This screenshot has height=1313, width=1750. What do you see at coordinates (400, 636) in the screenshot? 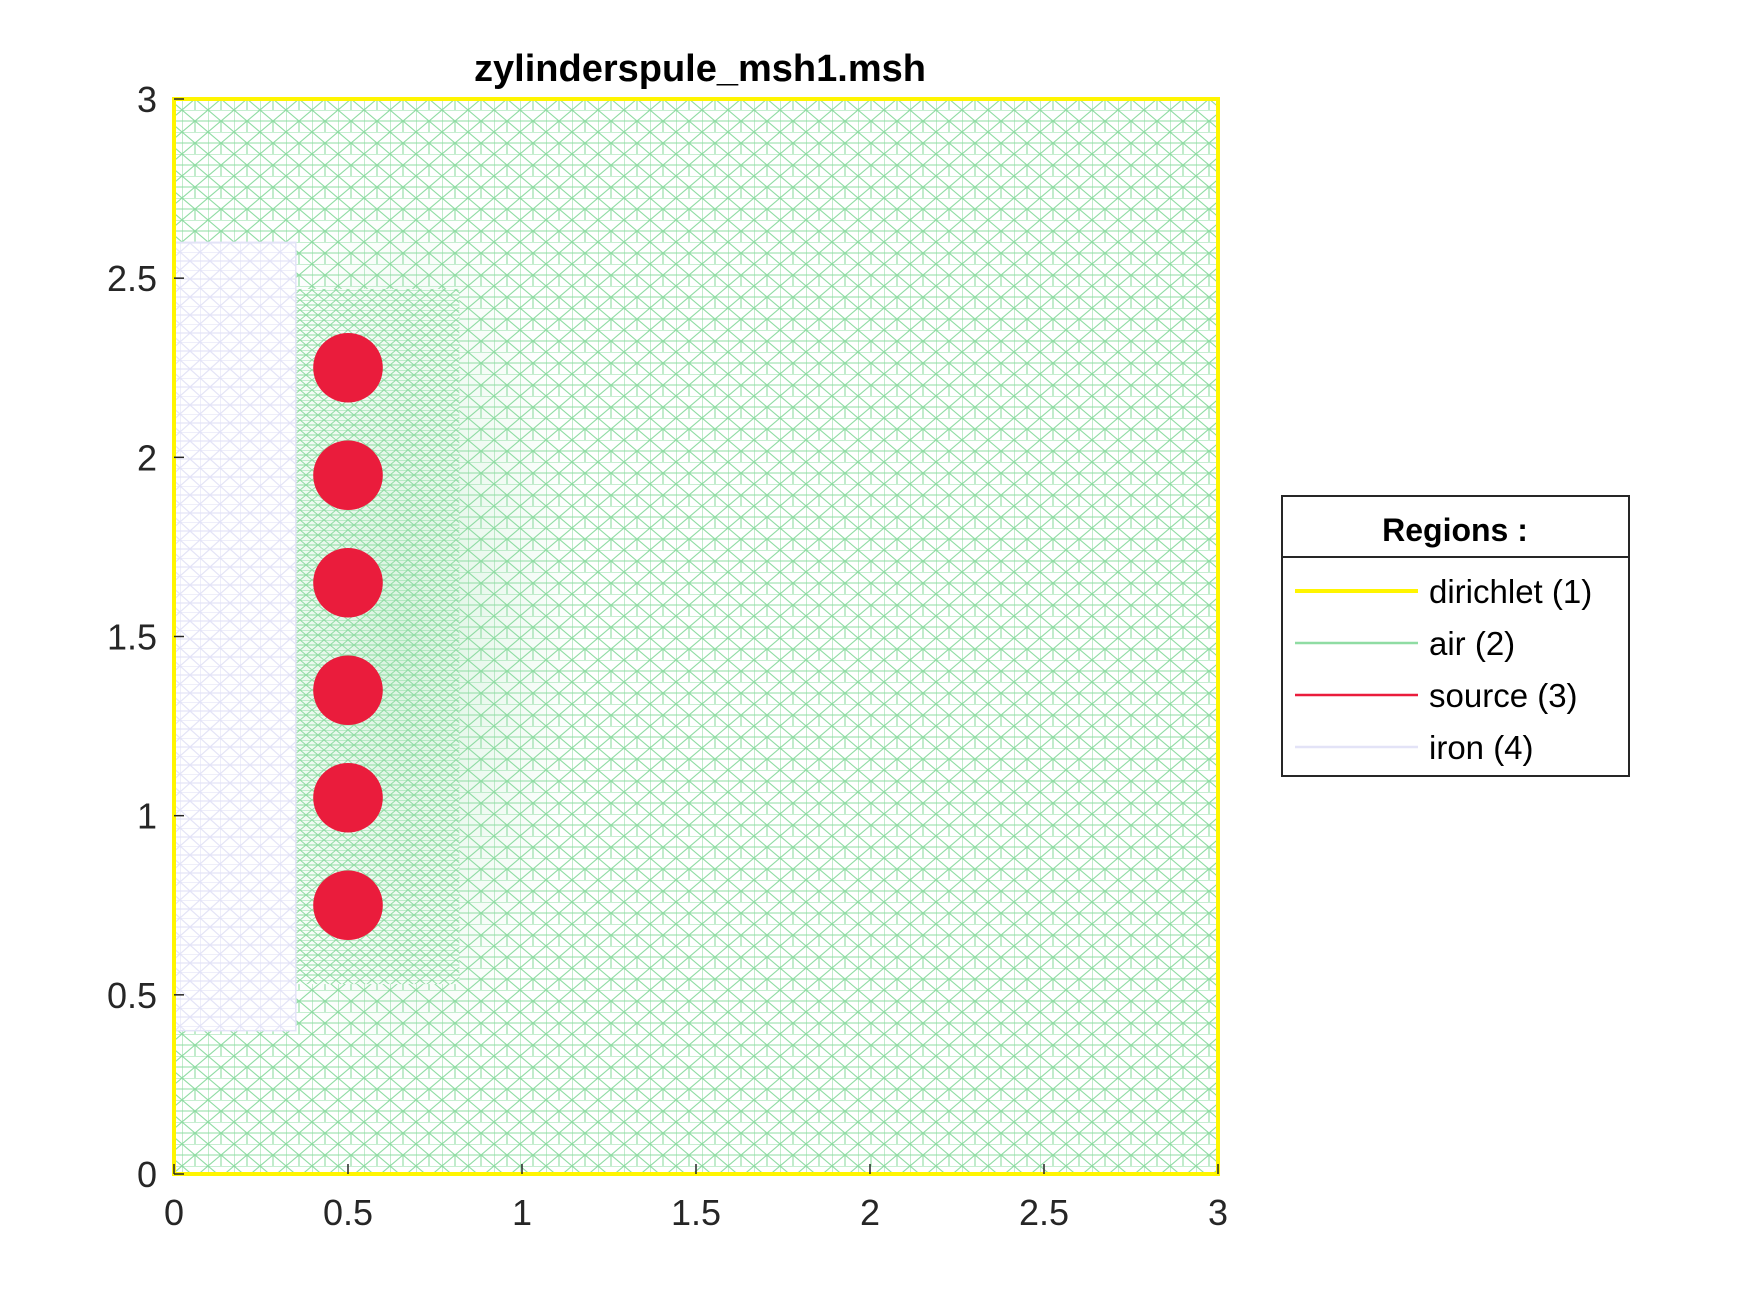
I see `air-refinement-shading` at bounding box center [400, 636].